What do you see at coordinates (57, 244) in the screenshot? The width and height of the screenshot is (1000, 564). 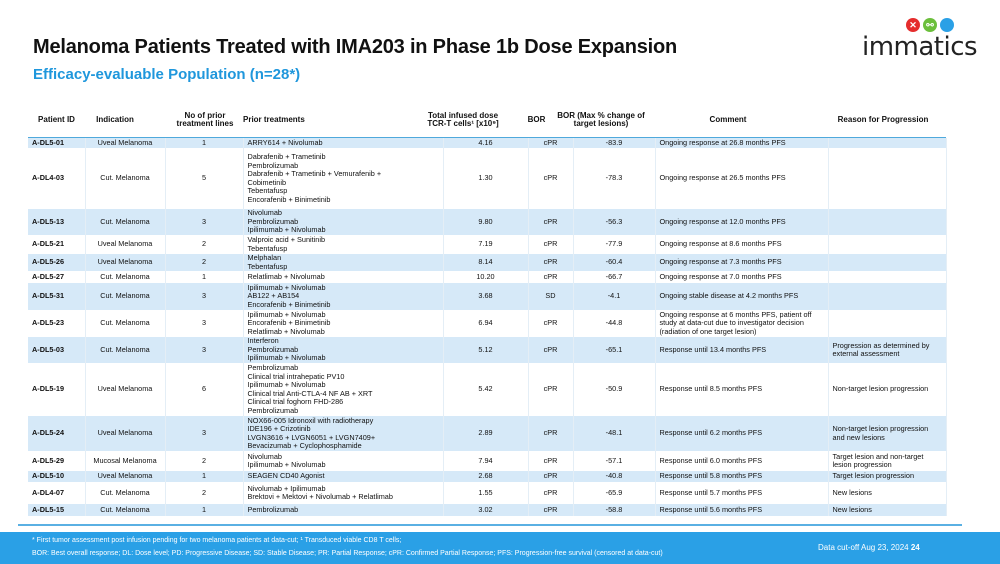 I see `patient-id: A-DL5-21` at bounding box center [57, 244].